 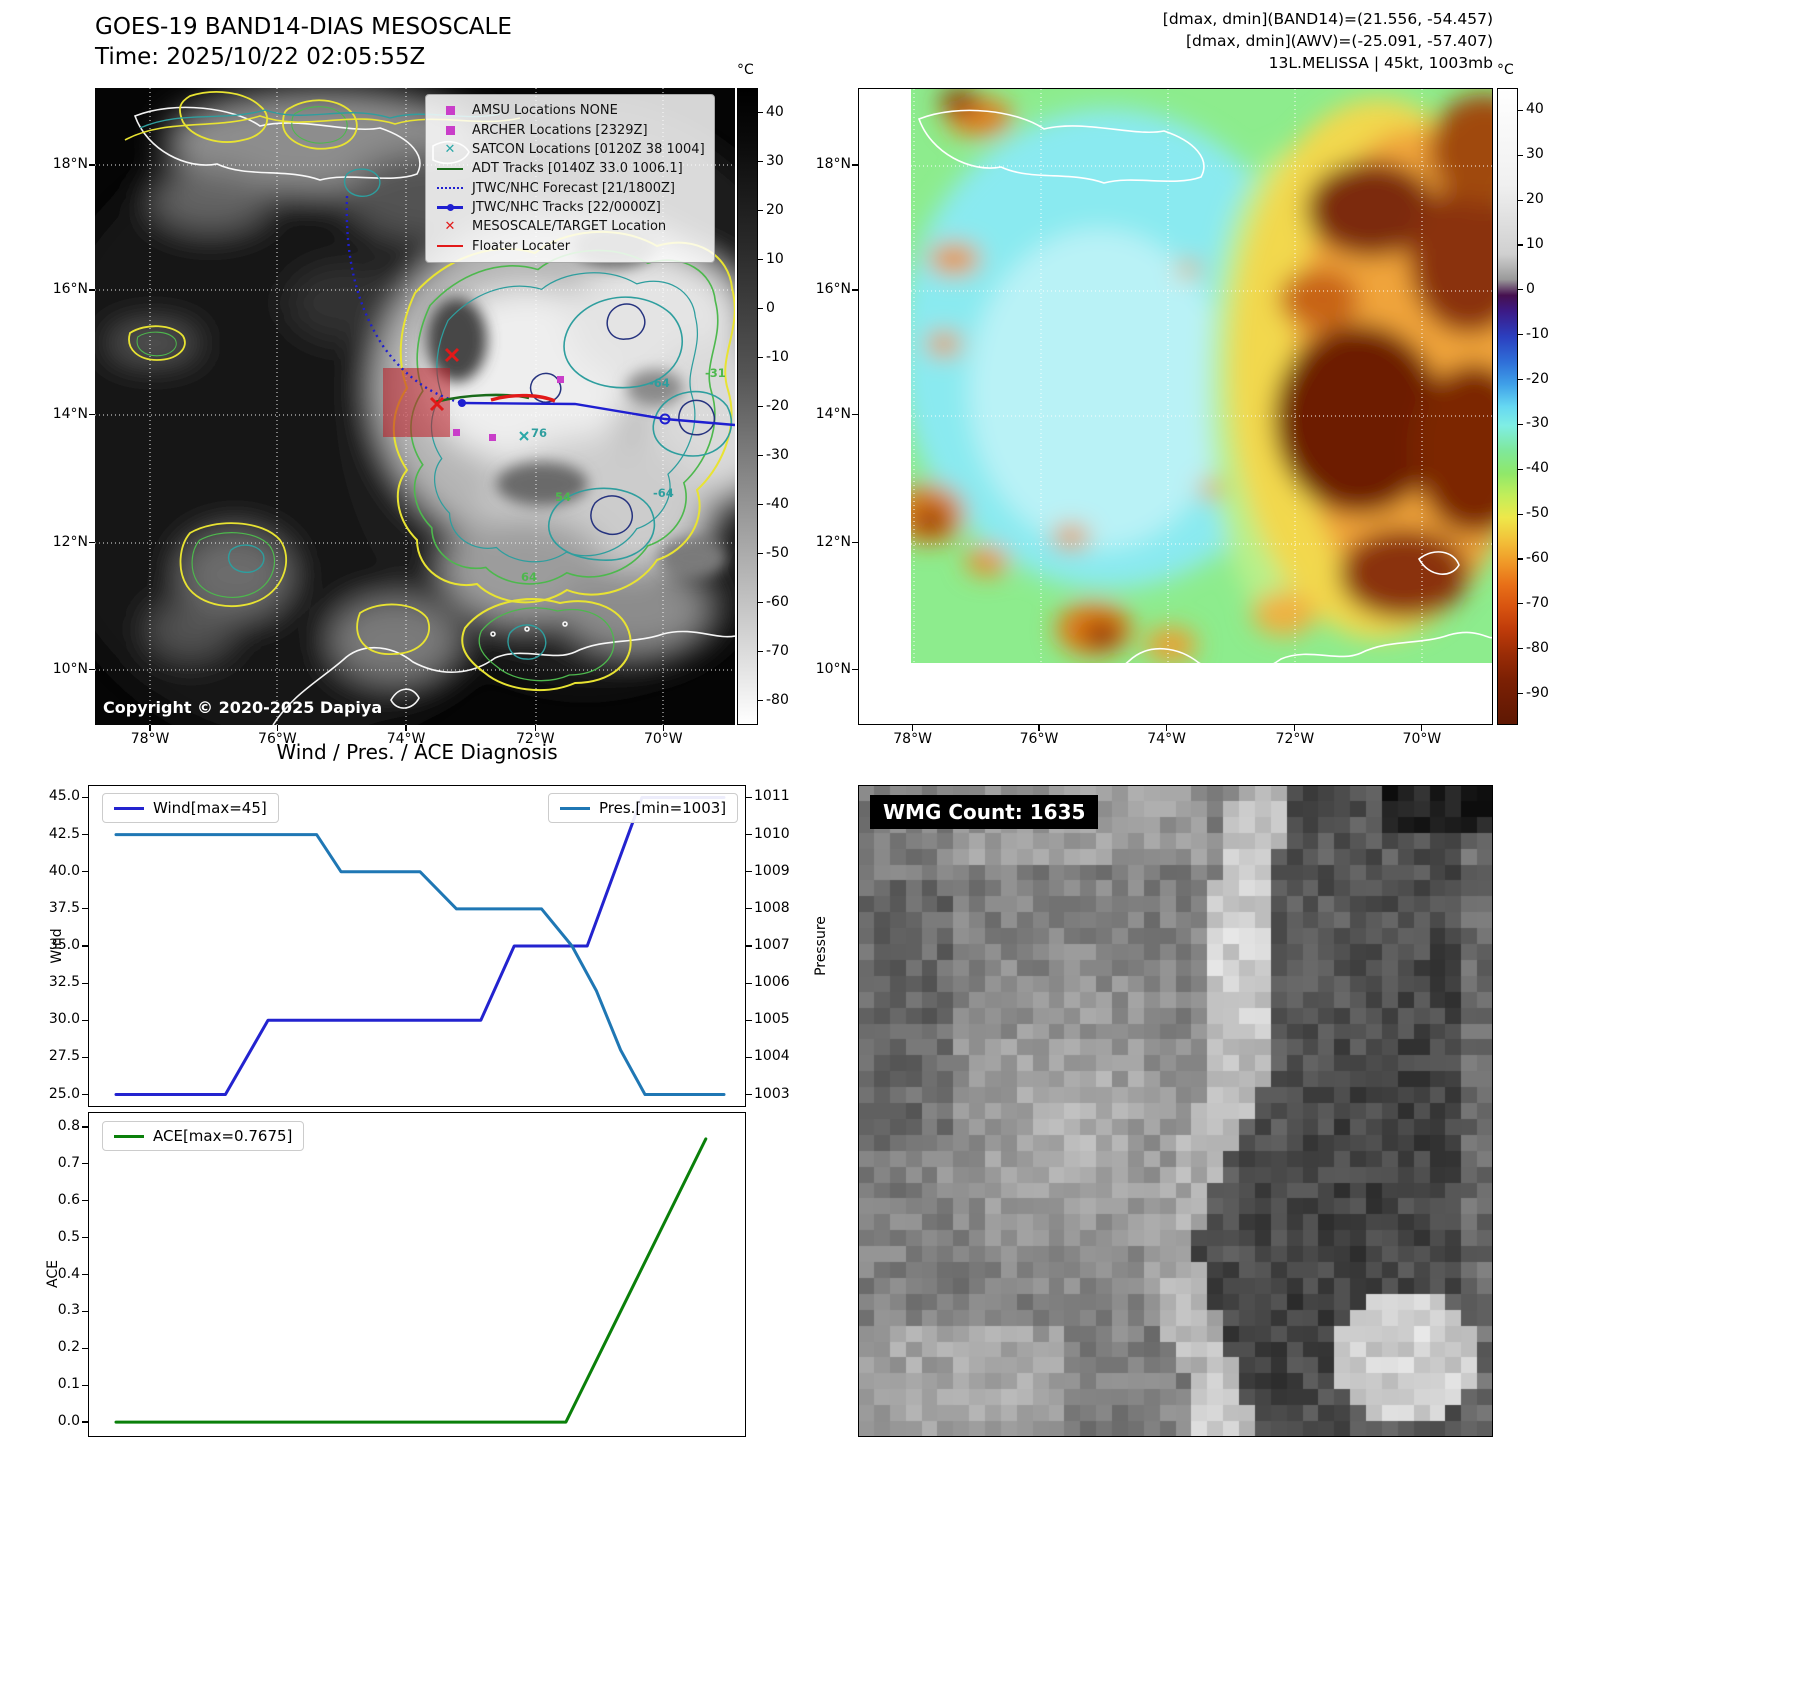 I want to click on legend-marker-line-dot, so click(x=450, y=208).